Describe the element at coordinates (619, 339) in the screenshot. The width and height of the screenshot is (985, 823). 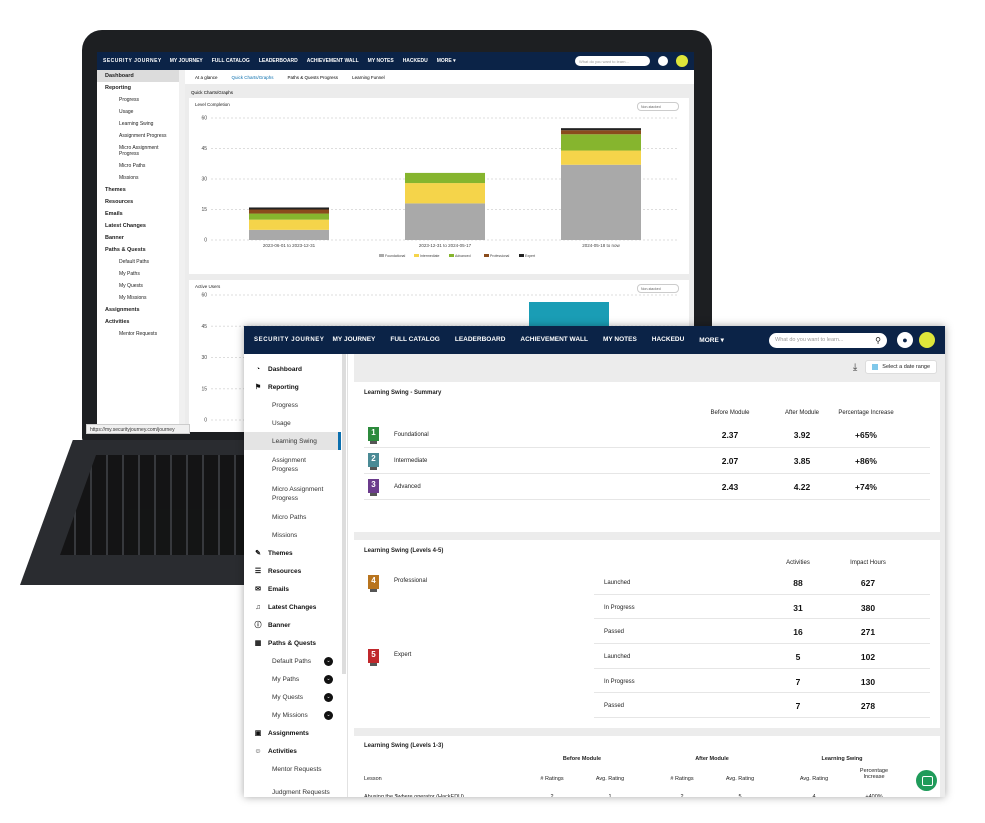
I see `nav-item: MY NOTES` at that location.